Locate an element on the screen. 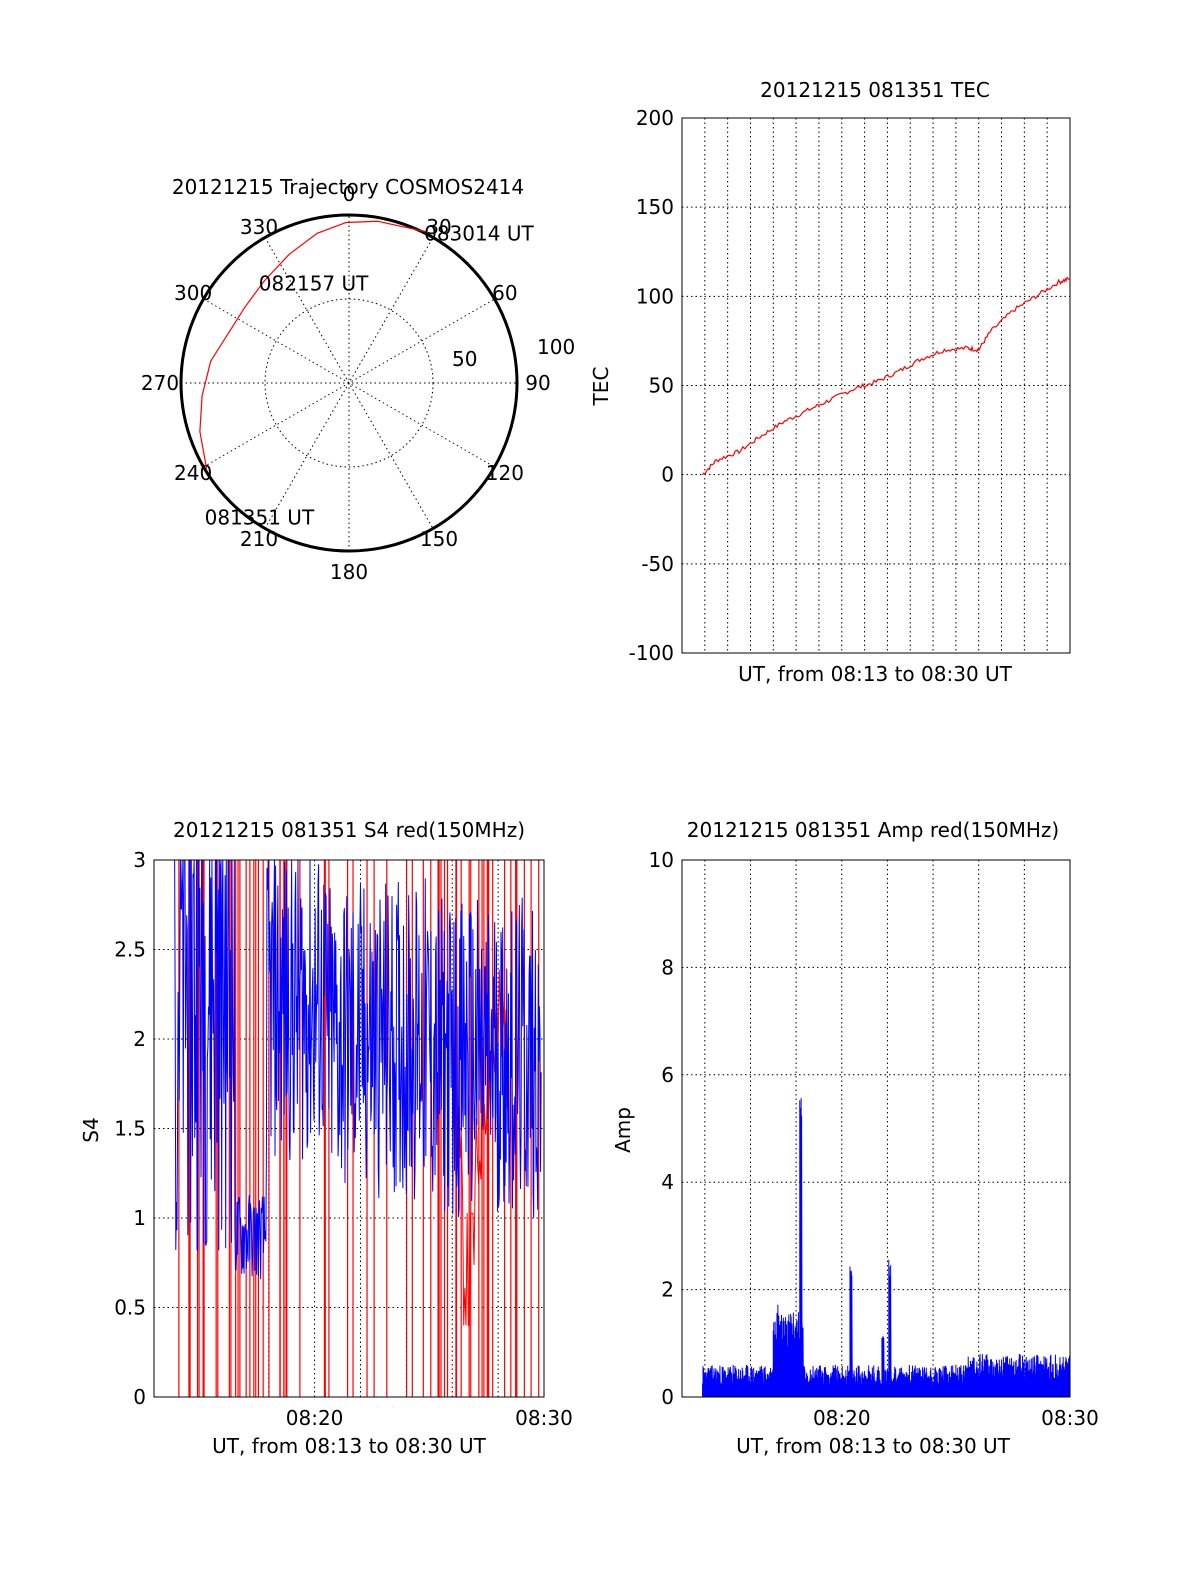  polar-outer-circle is located at coordinates (349, 383).